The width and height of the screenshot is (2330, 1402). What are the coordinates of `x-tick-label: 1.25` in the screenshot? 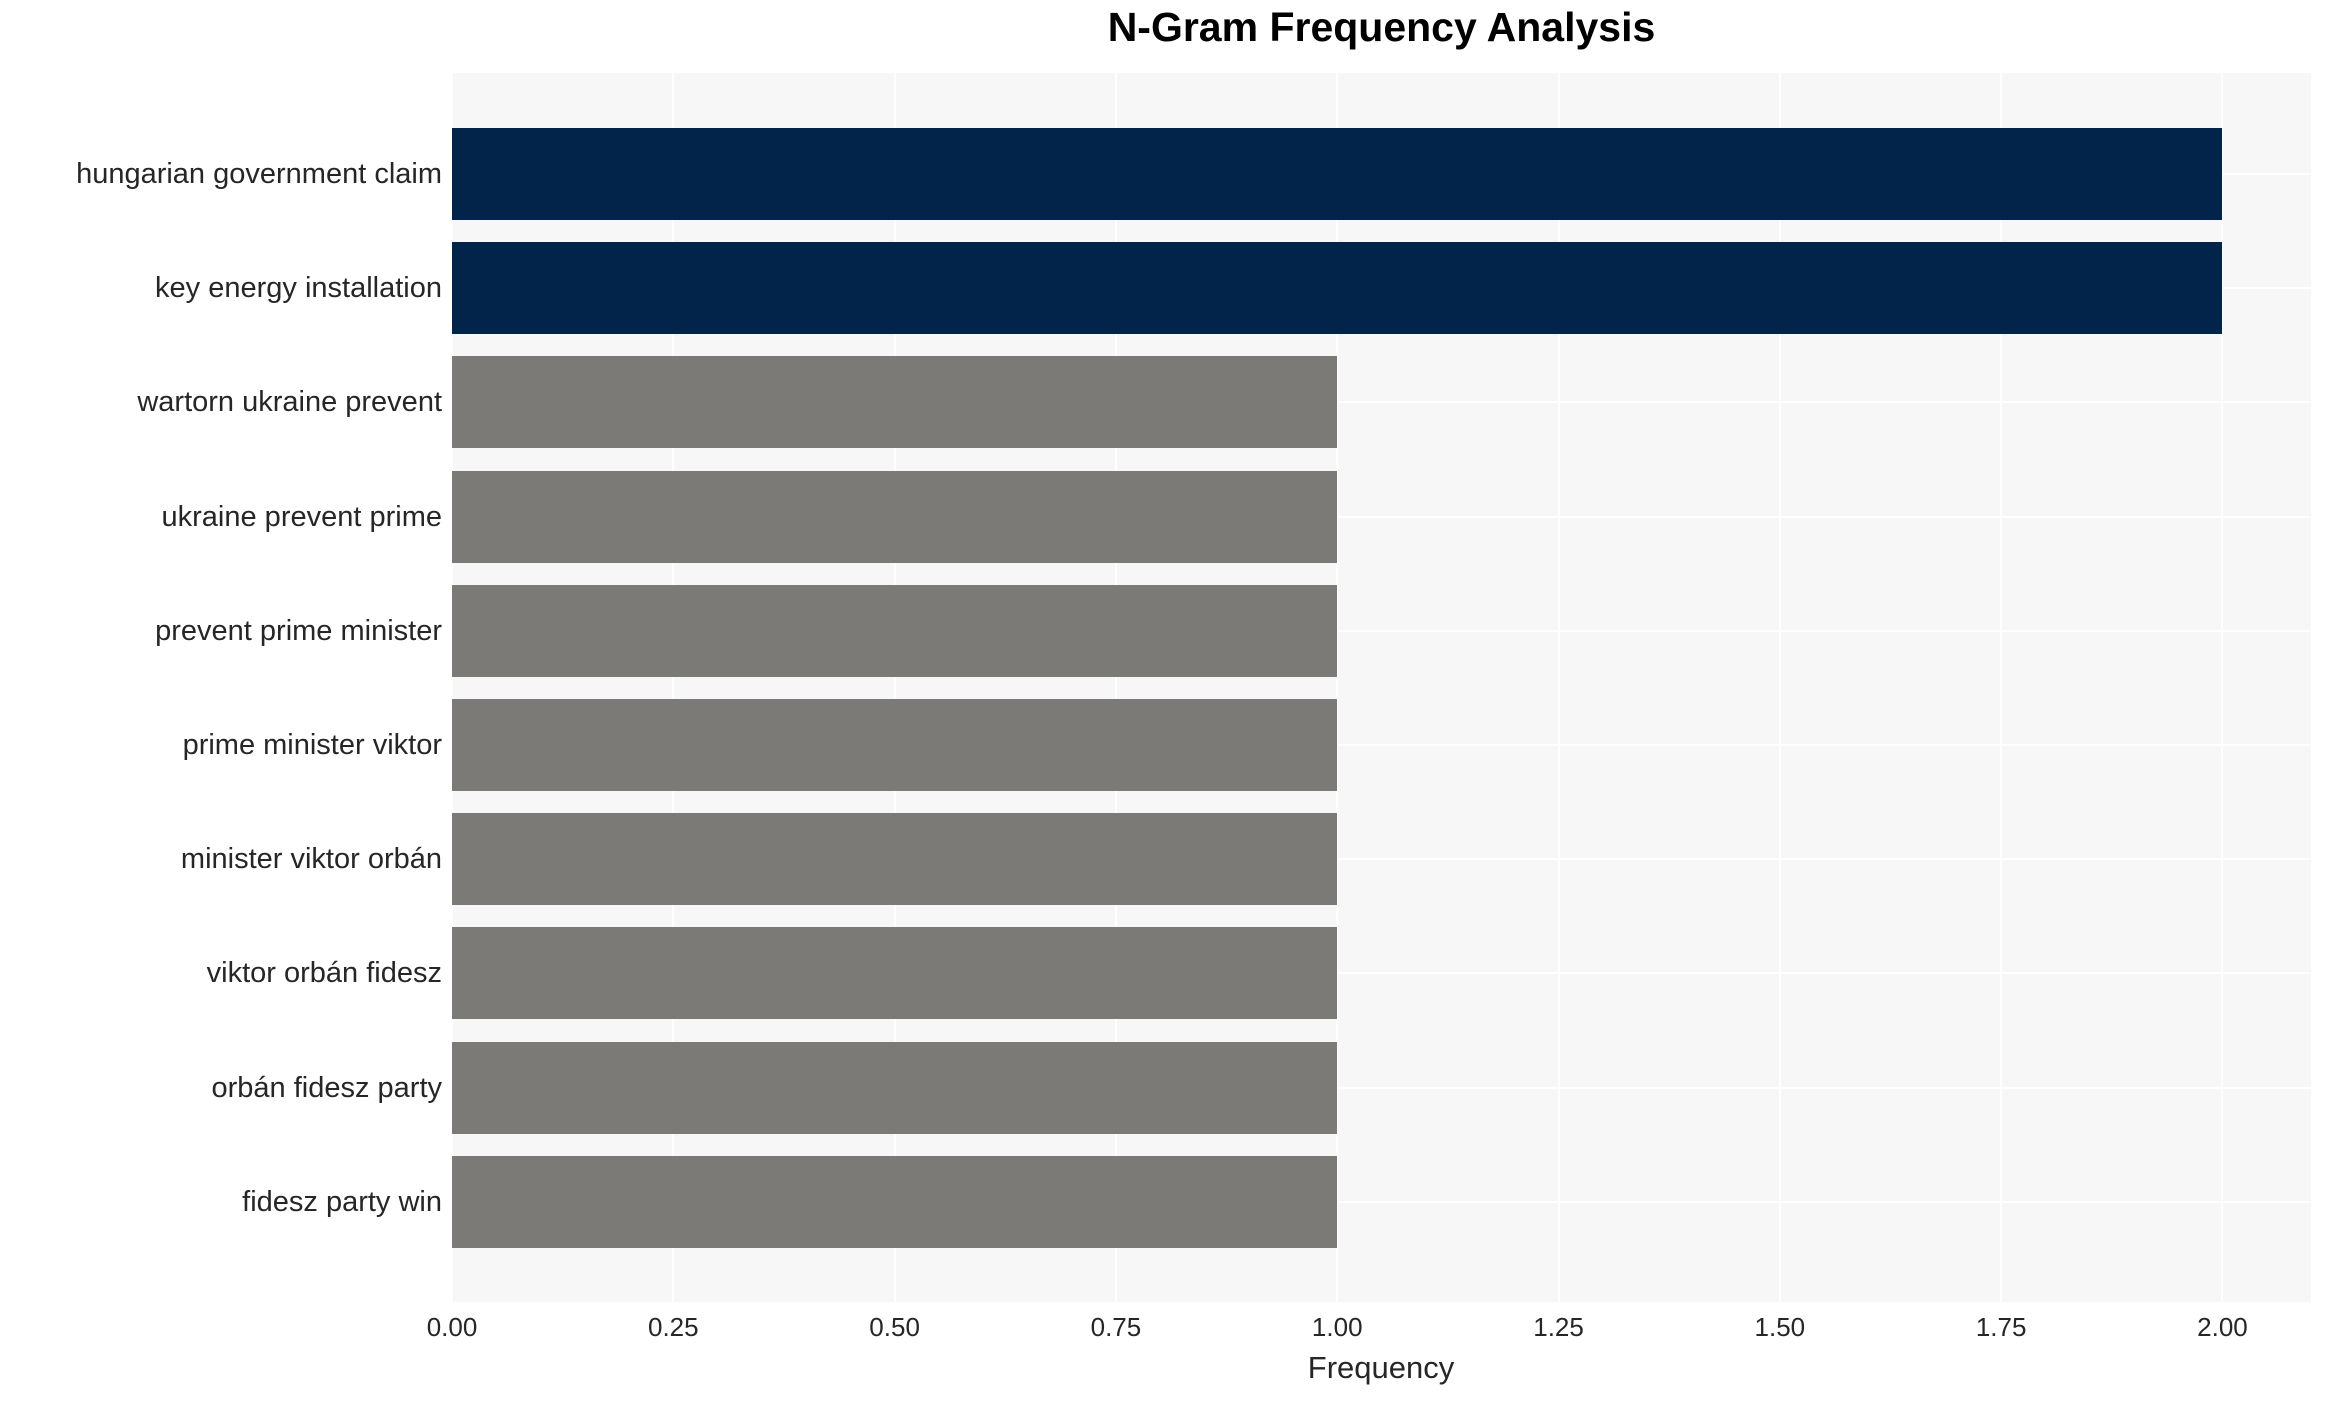 It's located at (1558, 1327).